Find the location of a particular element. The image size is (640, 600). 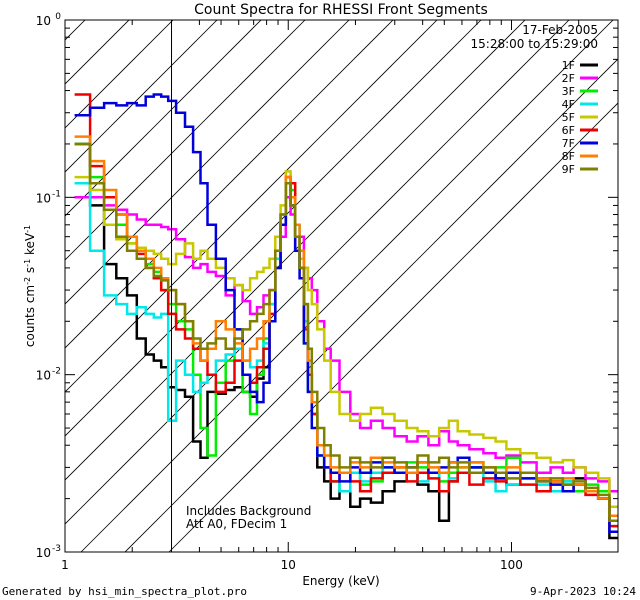

y-tick-exponent: -1 is located at coordinates (56, 194).